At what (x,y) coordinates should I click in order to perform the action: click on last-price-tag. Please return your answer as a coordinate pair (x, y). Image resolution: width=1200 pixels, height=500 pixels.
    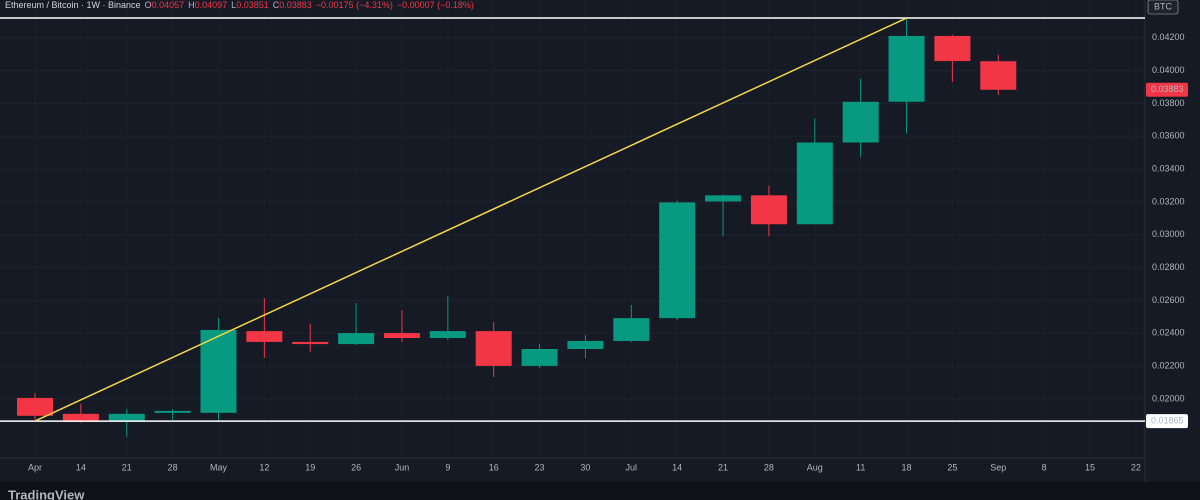
    Looking at the image, I should click on (1167, 89).